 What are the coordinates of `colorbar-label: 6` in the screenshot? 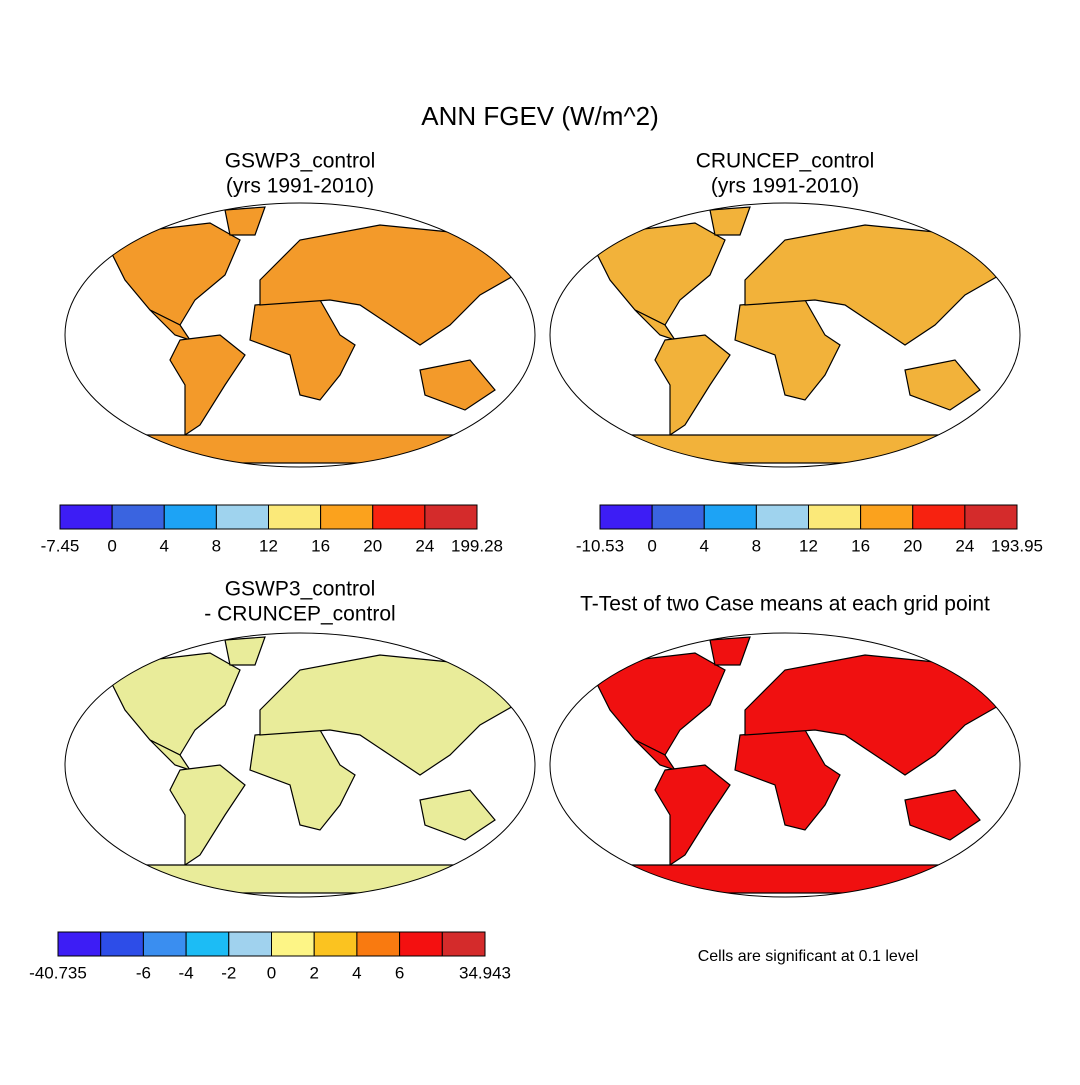 It's located at (399, 972).